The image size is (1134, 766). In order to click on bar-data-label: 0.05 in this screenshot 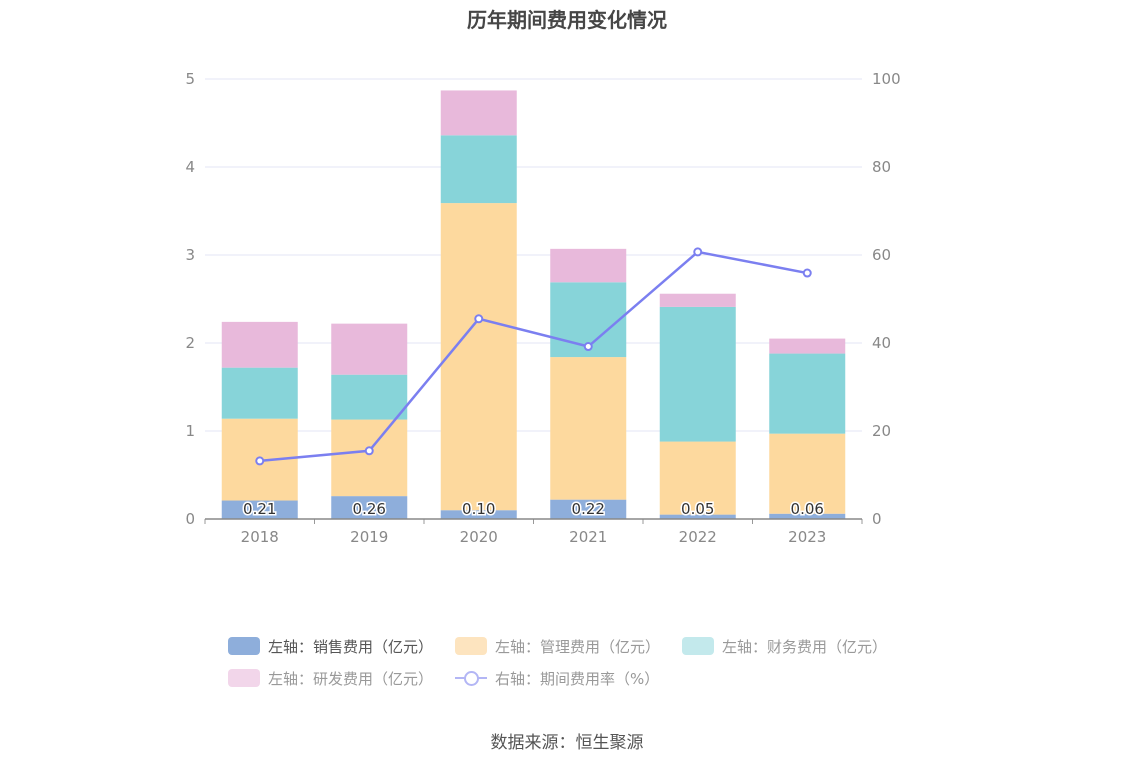, I will do `click(697, 509)`.